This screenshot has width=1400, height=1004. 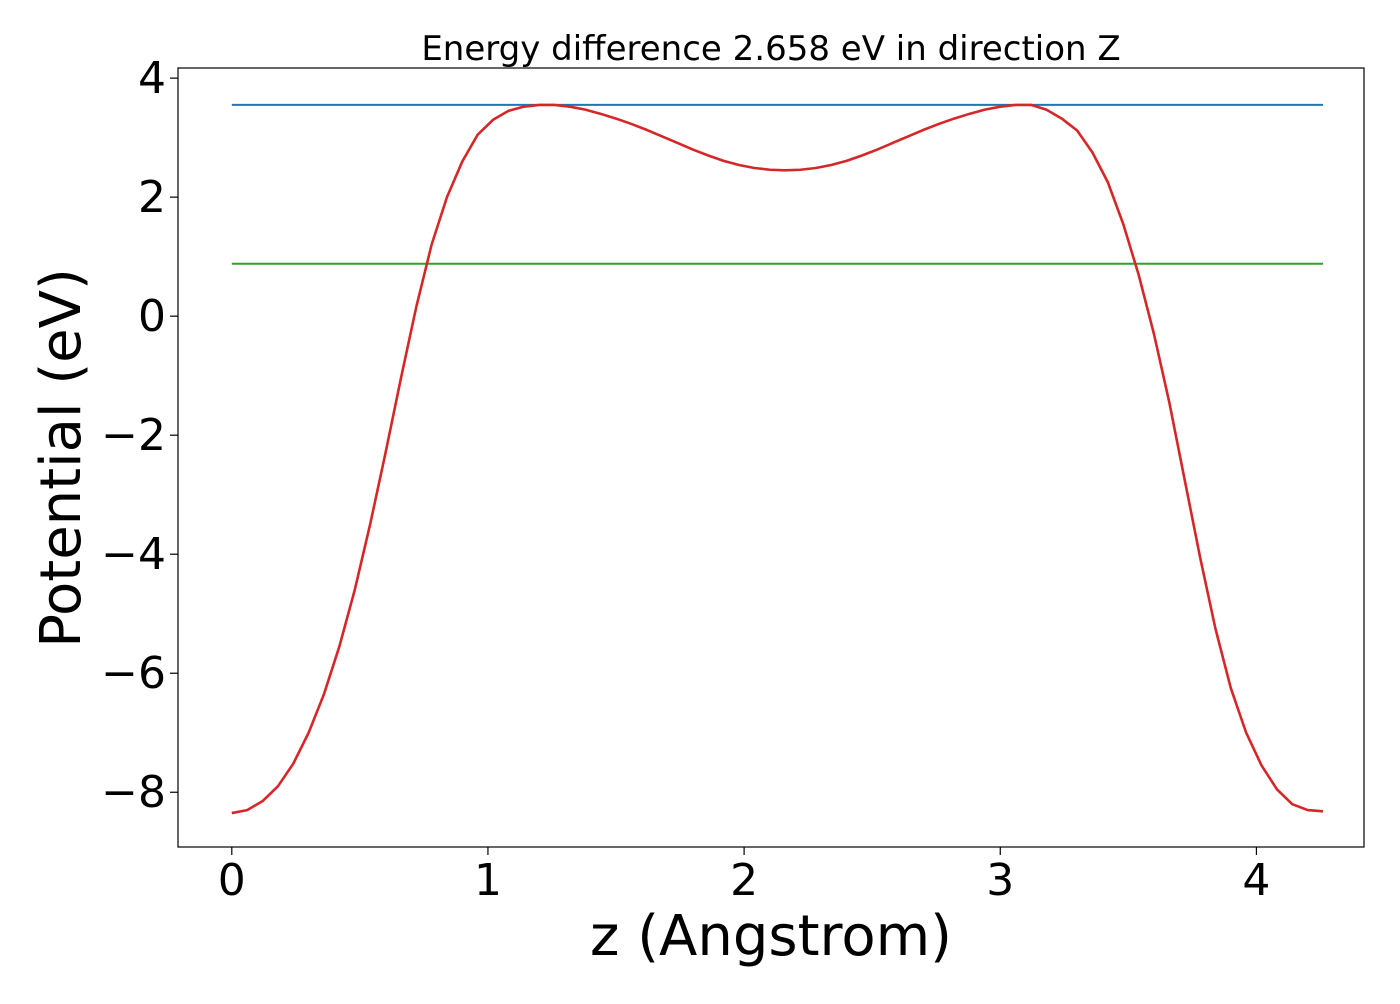 I want to click on y-tick-label: 4, so click(x=152, y=78).